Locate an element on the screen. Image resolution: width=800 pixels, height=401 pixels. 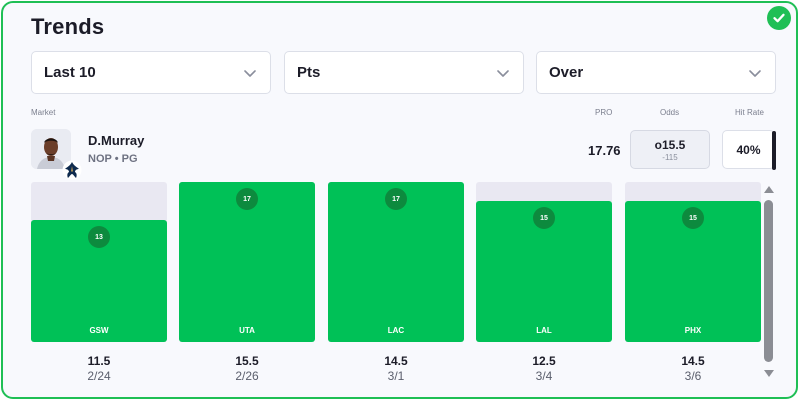
hit-rate-indicator is located at coordinates (774, 150).